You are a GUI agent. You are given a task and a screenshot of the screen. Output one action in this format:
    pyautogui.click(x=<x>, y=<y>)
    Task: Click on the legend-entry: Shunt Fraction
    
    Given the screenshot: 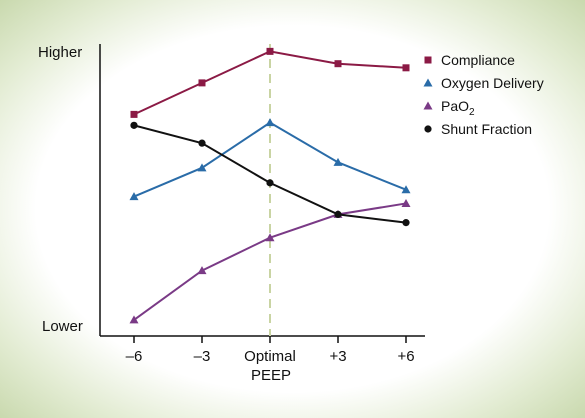 What is the action you would take?
    pyautogui.click(x=486, y=129)
    